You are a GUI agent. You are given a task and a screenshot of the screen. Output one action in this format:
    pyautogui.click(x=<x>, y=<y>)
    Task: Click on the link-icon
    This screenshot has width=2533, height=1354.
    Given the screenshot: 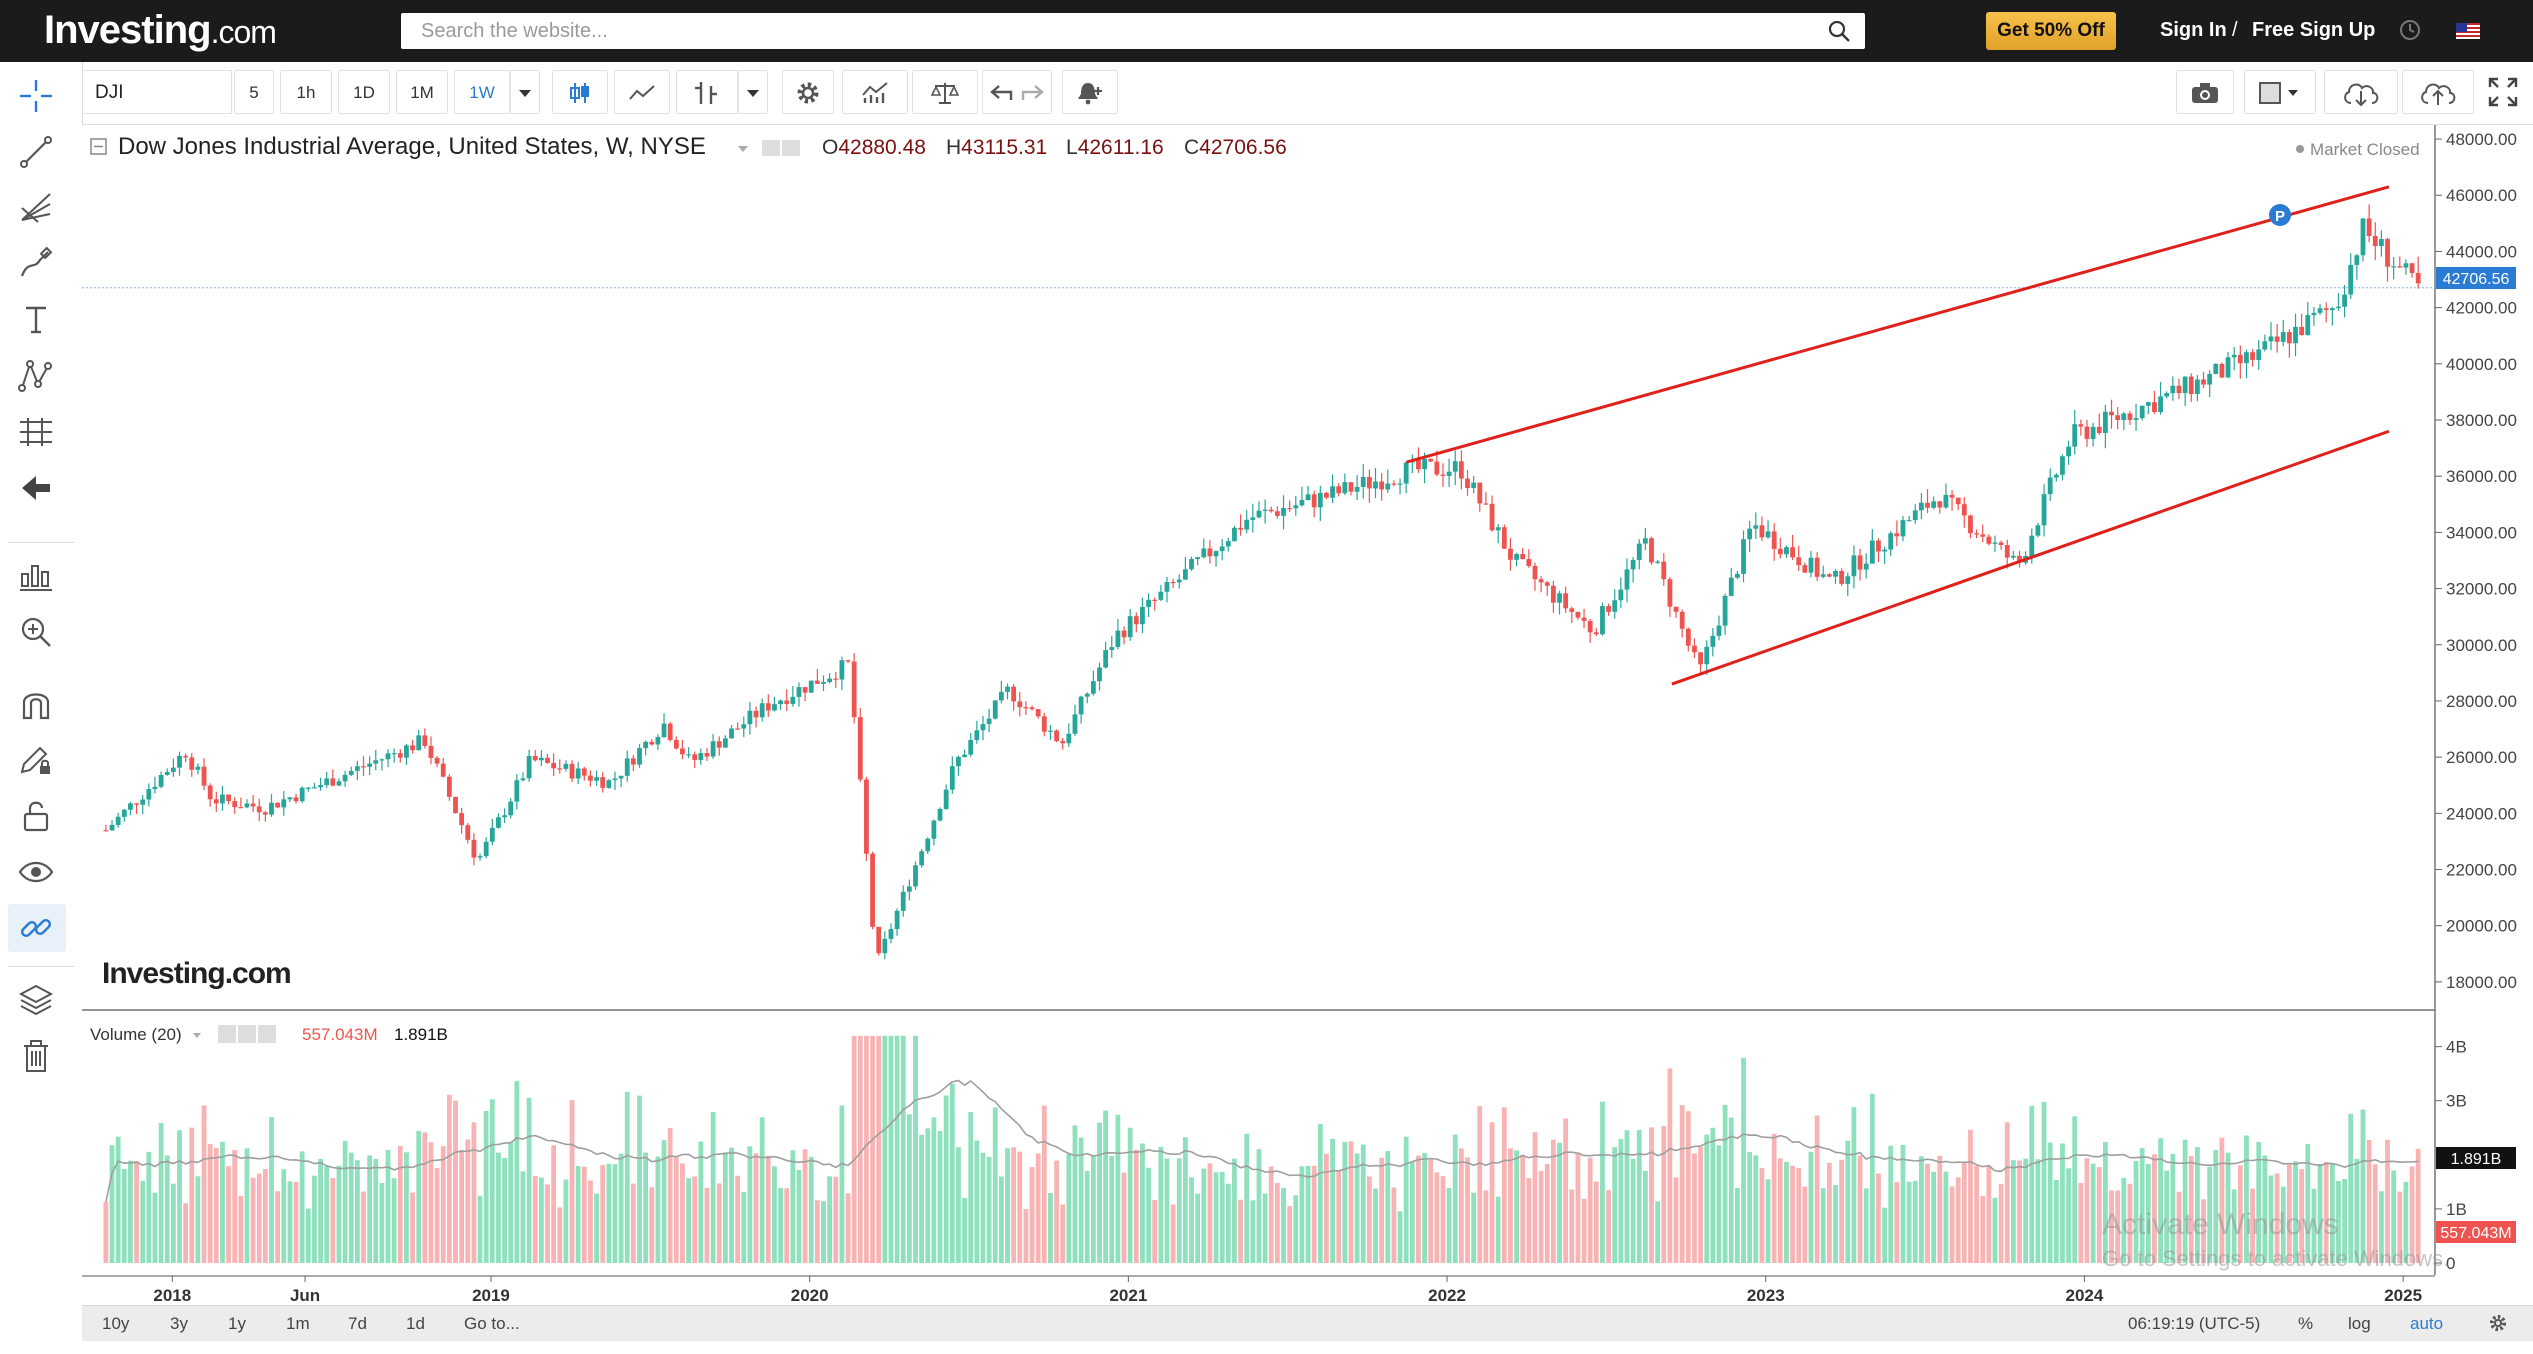 What is the action you would take?
    pyautogui.click(x=36, y=928)
    